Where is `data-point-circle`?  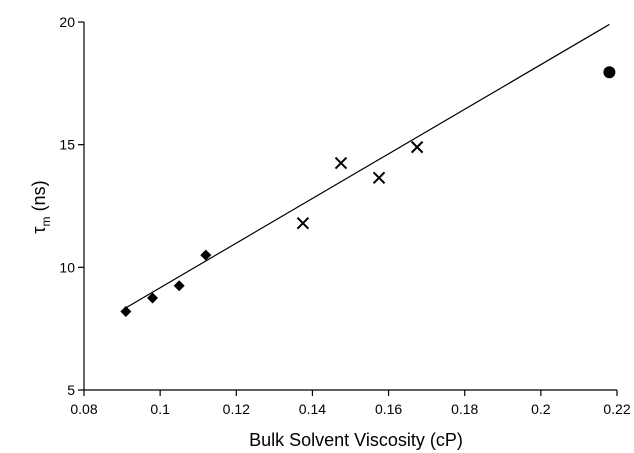 data-point-circle is located at coordinates (609, 72).